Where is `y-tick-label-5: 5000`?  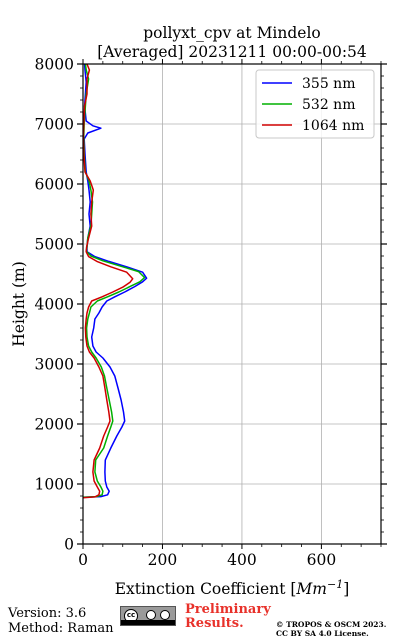
y-tick-label-5: 5000 is located at coordinates (54, 245).